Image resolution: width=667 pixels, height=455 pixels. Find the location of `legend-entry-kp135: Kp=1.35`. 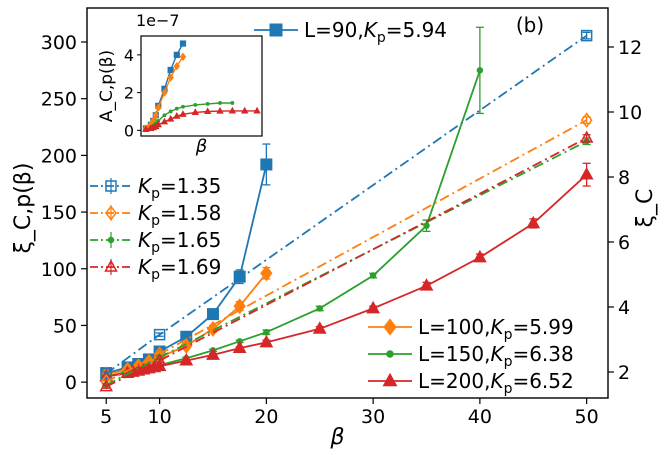

legend-entry-kp135: Kp=1.35 is located at coordinates (155, 188).